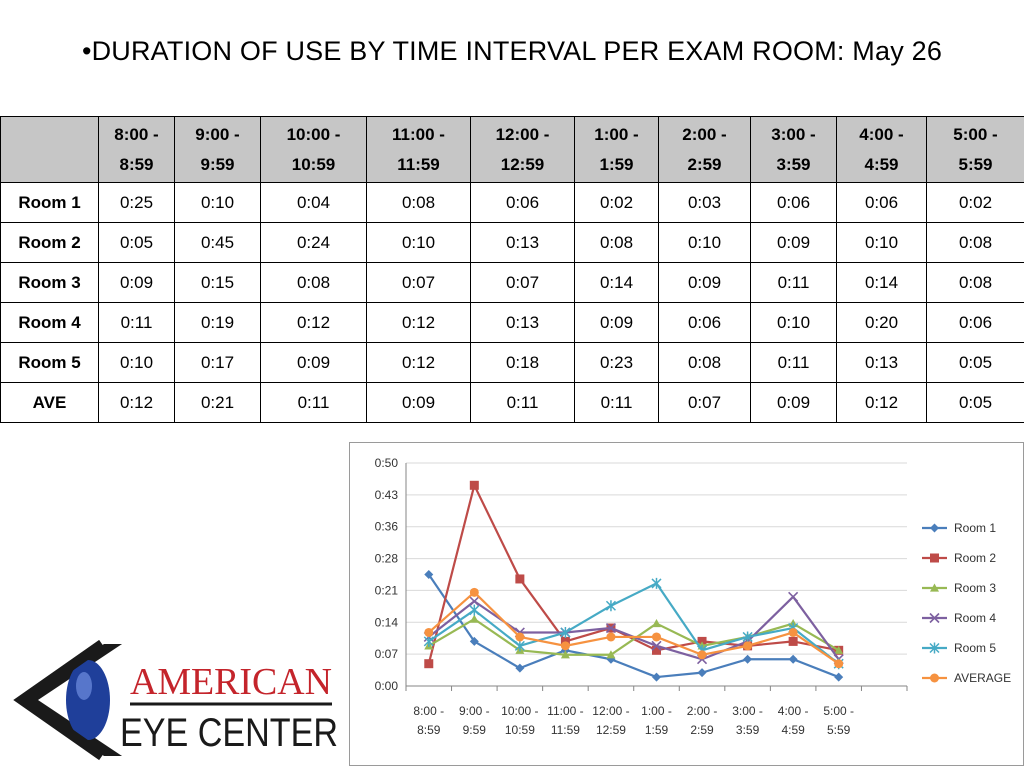 This screenshot has width=1024, height=768. Describe the element at coordinates (49, 282) in the screenshot. I see `row-header: Room 3` at that location.